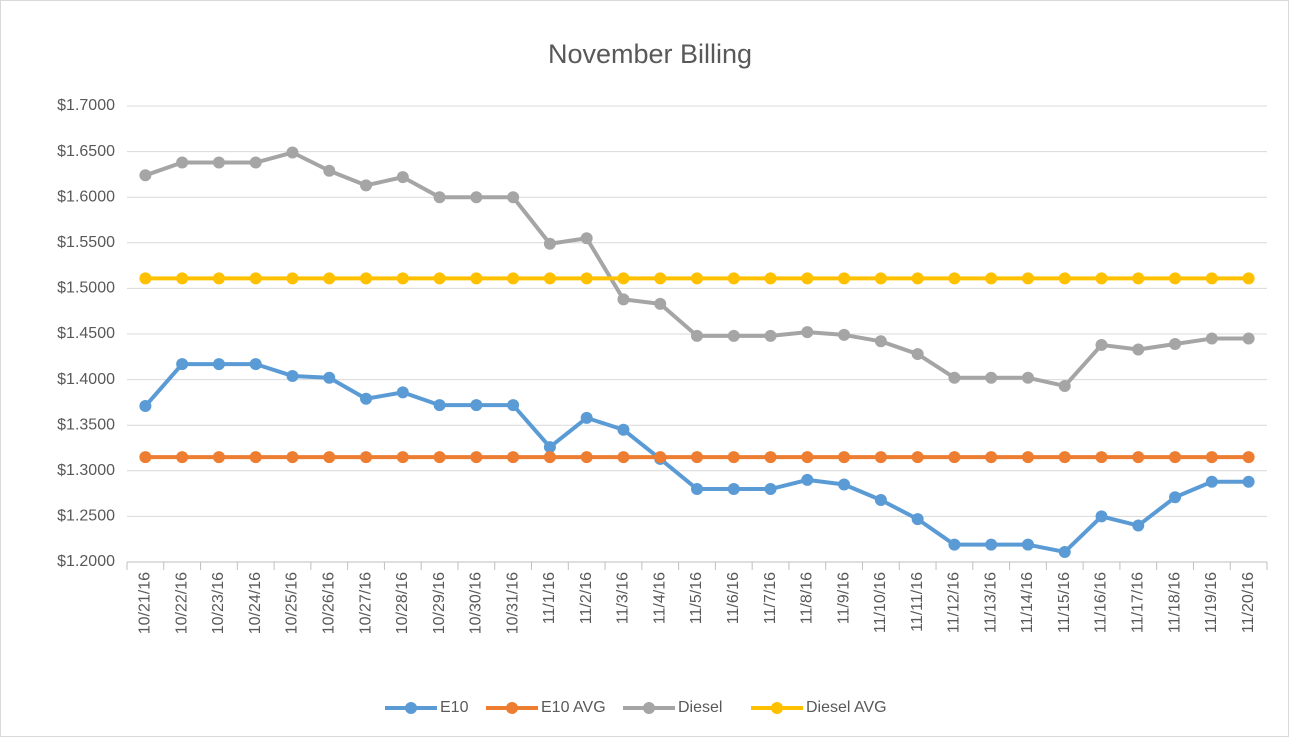 The image size is (1295, 738). I want to click on x-tick-label: 11/18/16, so click(1174, 602).